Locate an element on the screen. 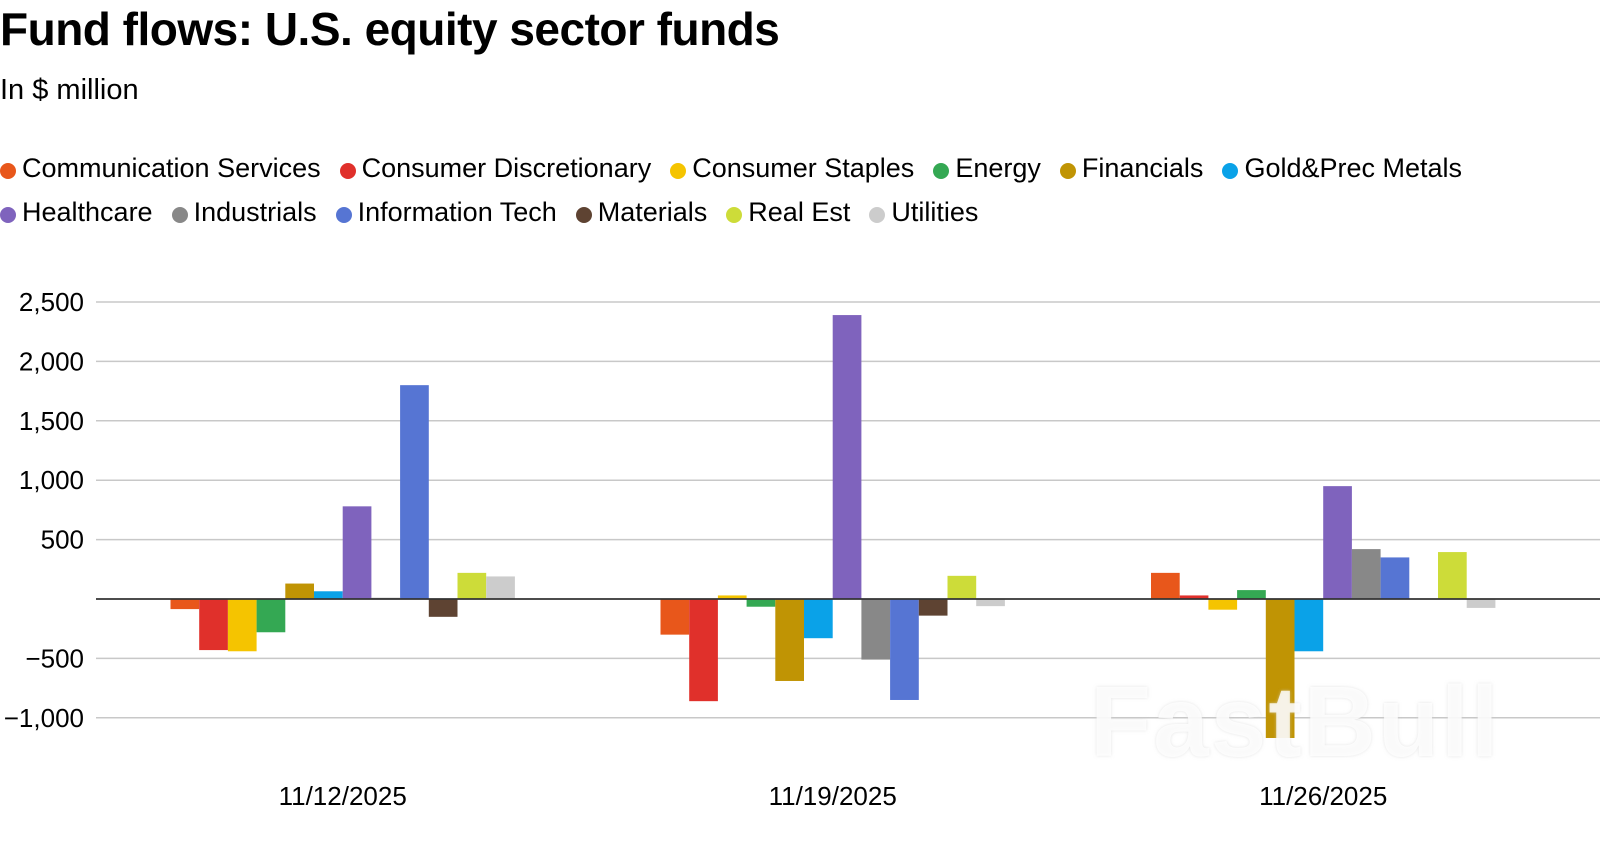  legend-item-real-est: Real Est is located at coordinates (788, 212).